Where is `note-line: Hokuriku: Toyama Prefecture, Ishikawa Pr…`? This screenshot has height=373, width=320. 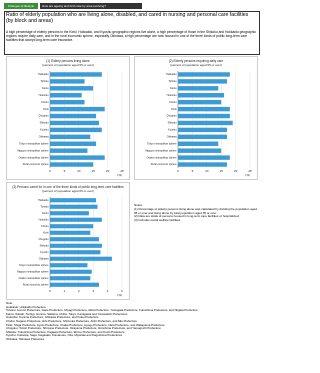 note-line: Hokuriku: Toyama Prefecture, Ishikawa Pr… is located at coordinates (52, 317).